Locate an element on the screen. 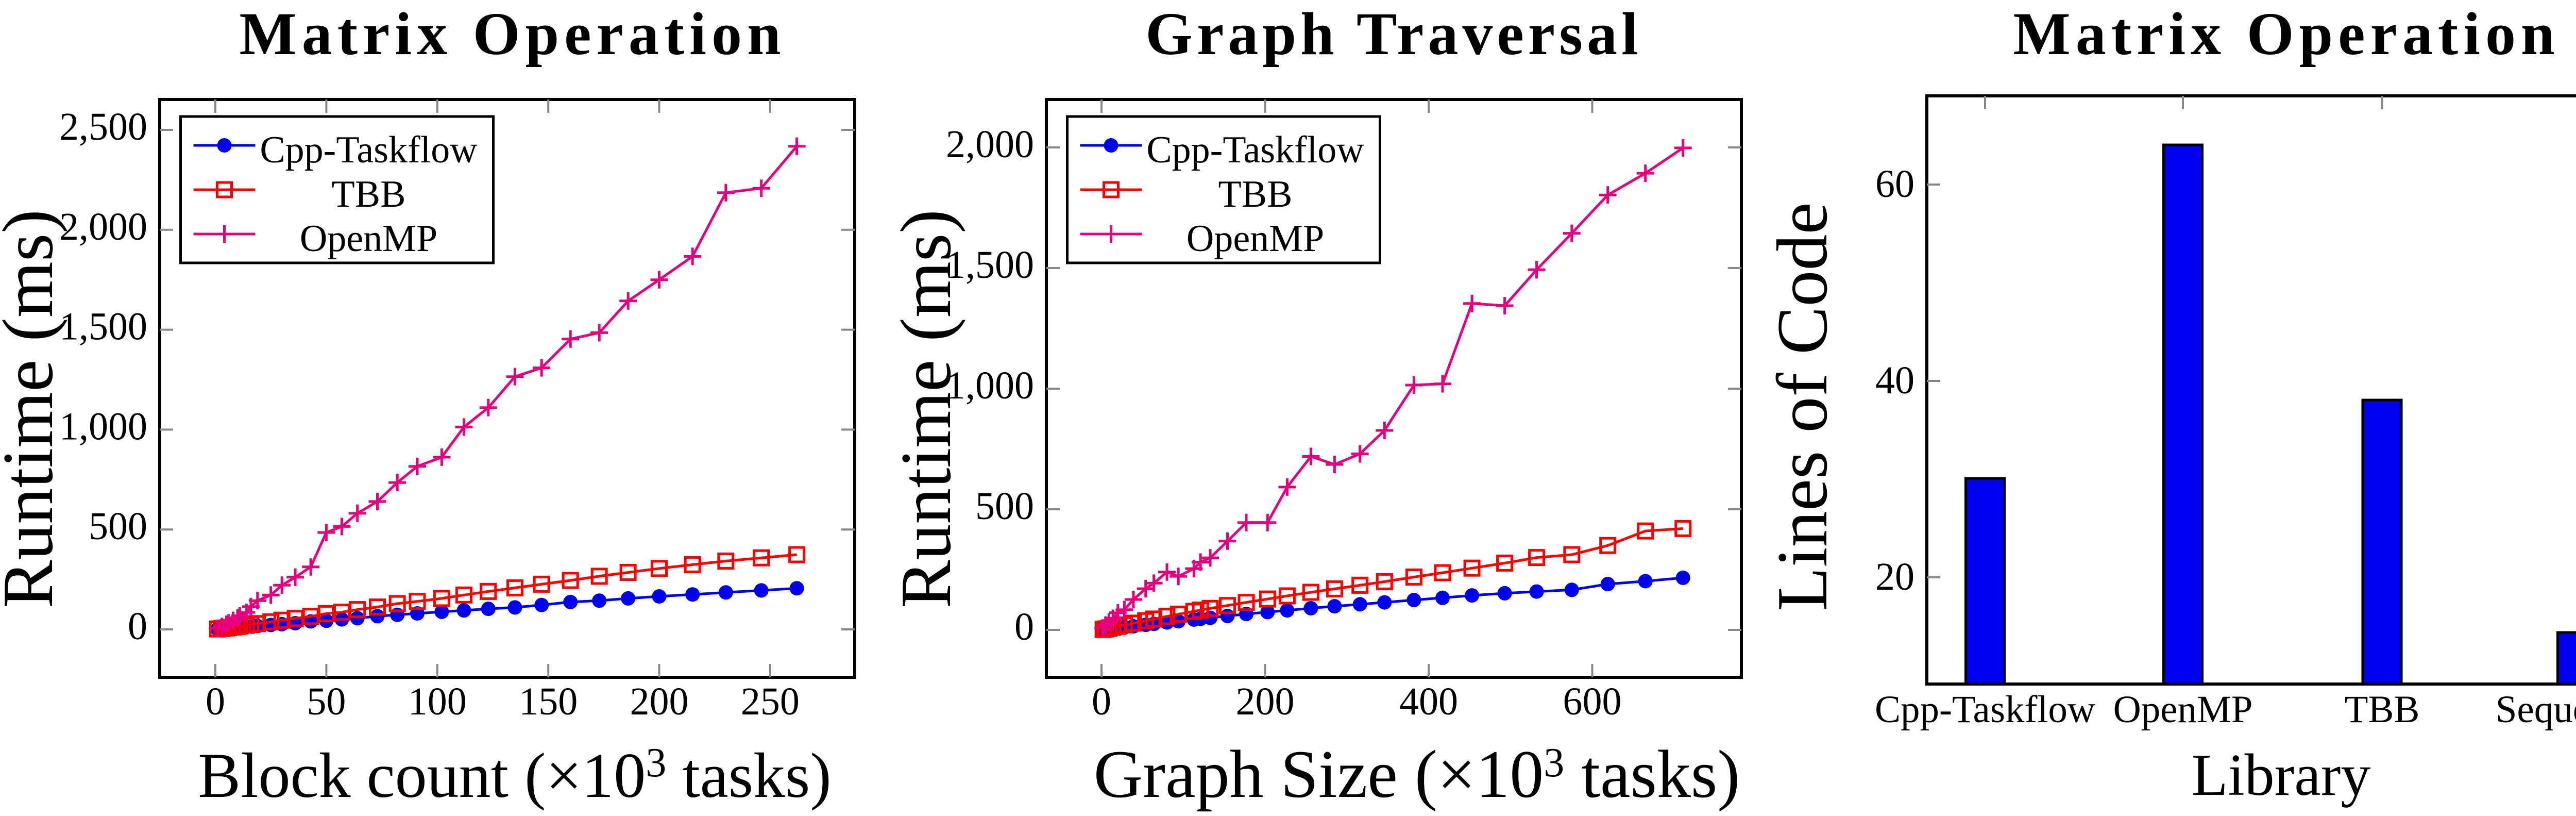 The height and width of the screenshot is (816, 2576). svg-text: 60 is located at coordinates (1894, 184).